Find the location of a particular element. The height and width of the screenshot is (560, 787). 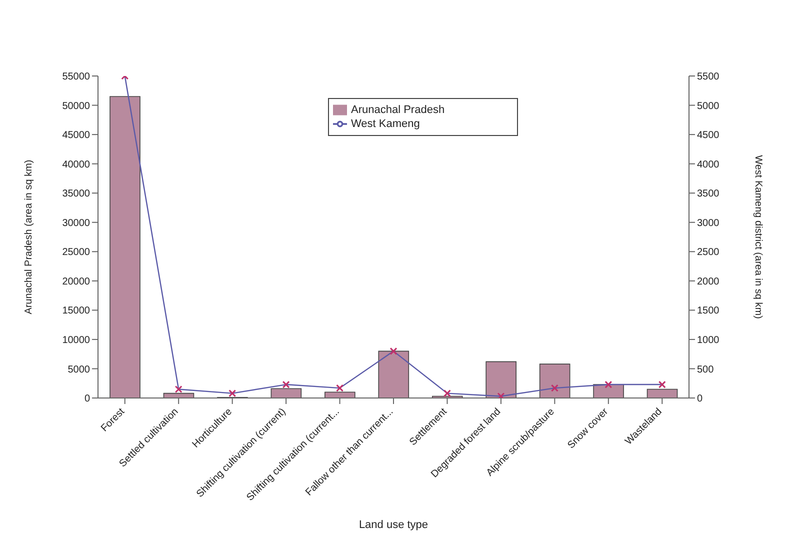

y-tick-label: 55000 is located at coordinates (76, 77).